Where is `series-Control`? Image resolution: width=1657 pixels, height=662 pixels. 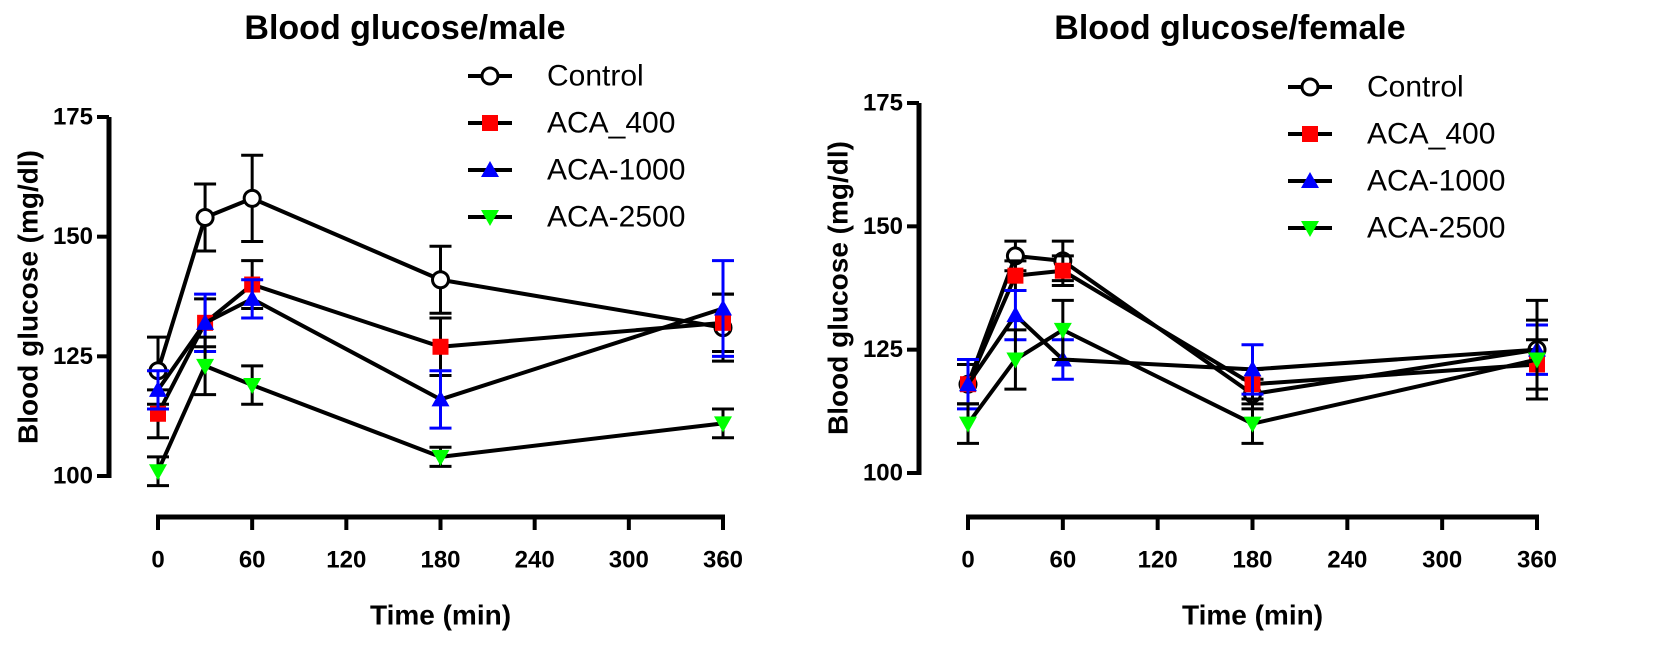 series-Control is located at coordinates (440, 279).